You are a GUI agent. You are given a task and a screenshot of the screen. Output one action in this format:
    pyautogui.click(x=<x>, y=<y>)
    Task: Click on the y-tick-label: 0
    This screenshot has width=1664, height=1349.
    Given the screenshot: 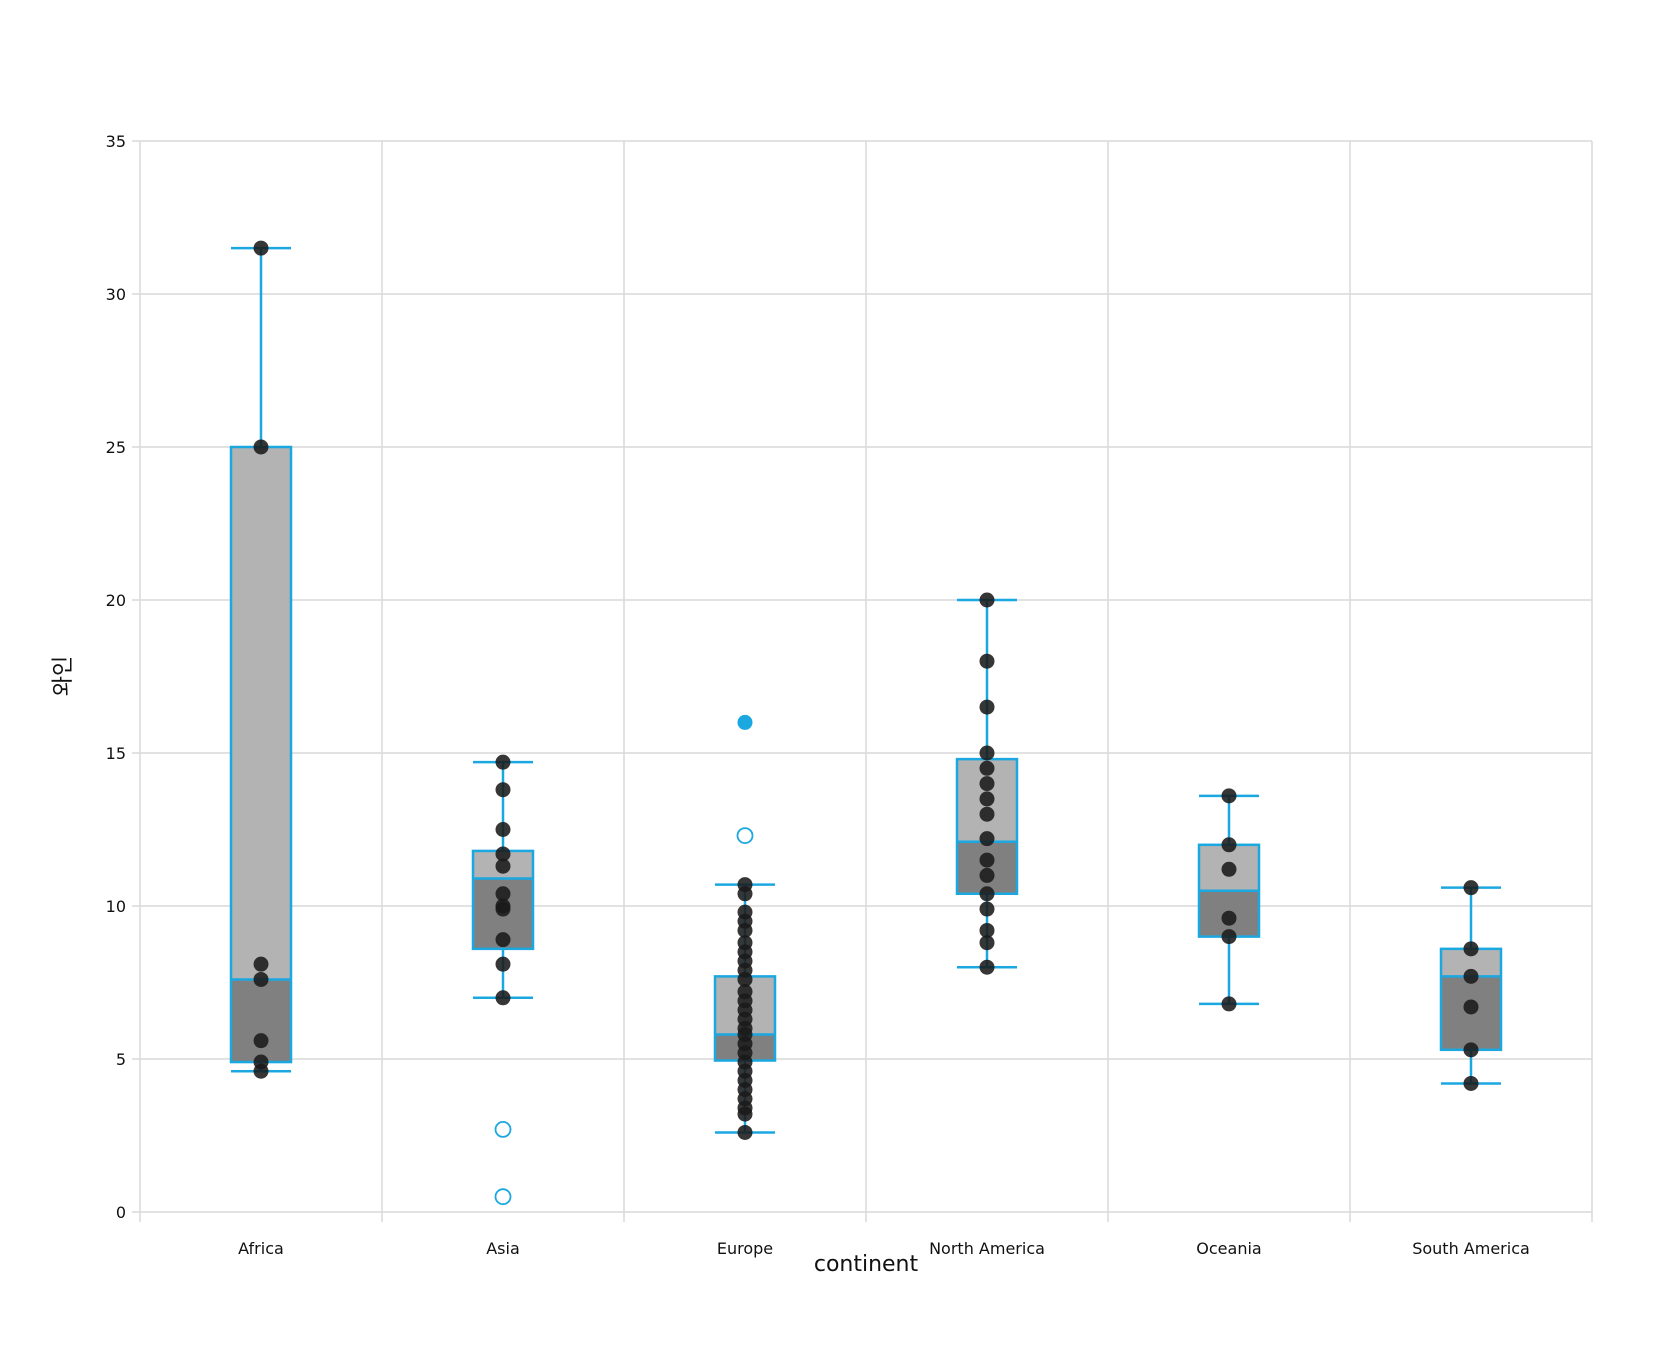 What is the action you would take?
    pyautogui.click(x=121, y=1212)
    